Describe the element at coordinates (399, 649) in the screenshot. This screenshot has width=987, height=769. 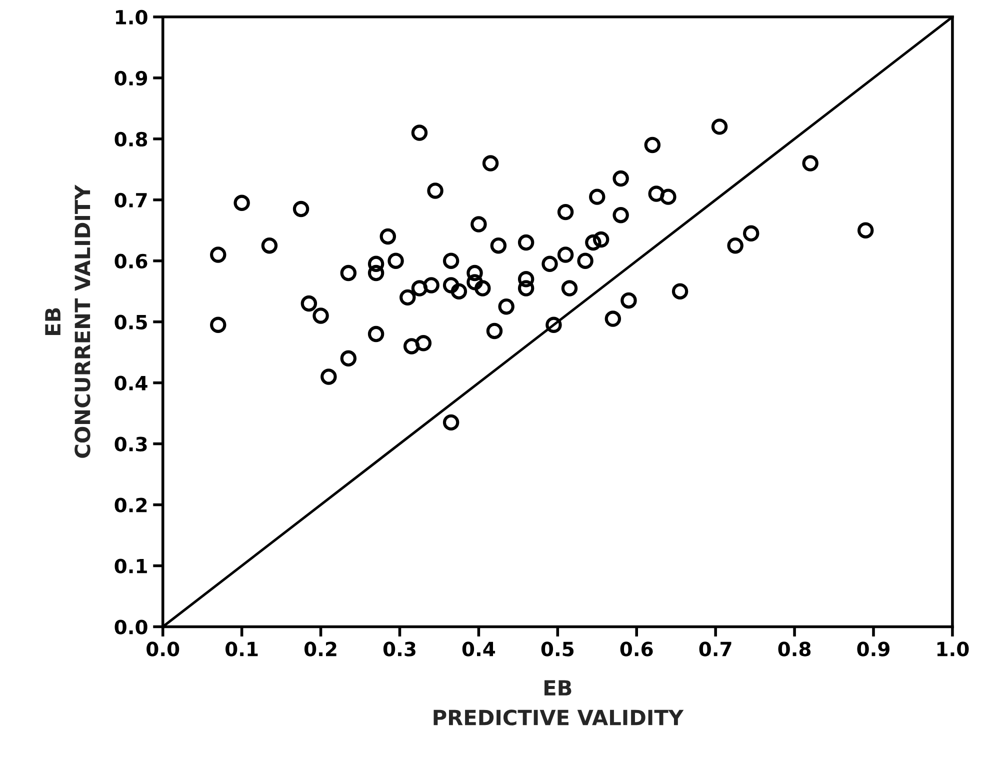
I see `x-tick-label: 0.3` at that location.